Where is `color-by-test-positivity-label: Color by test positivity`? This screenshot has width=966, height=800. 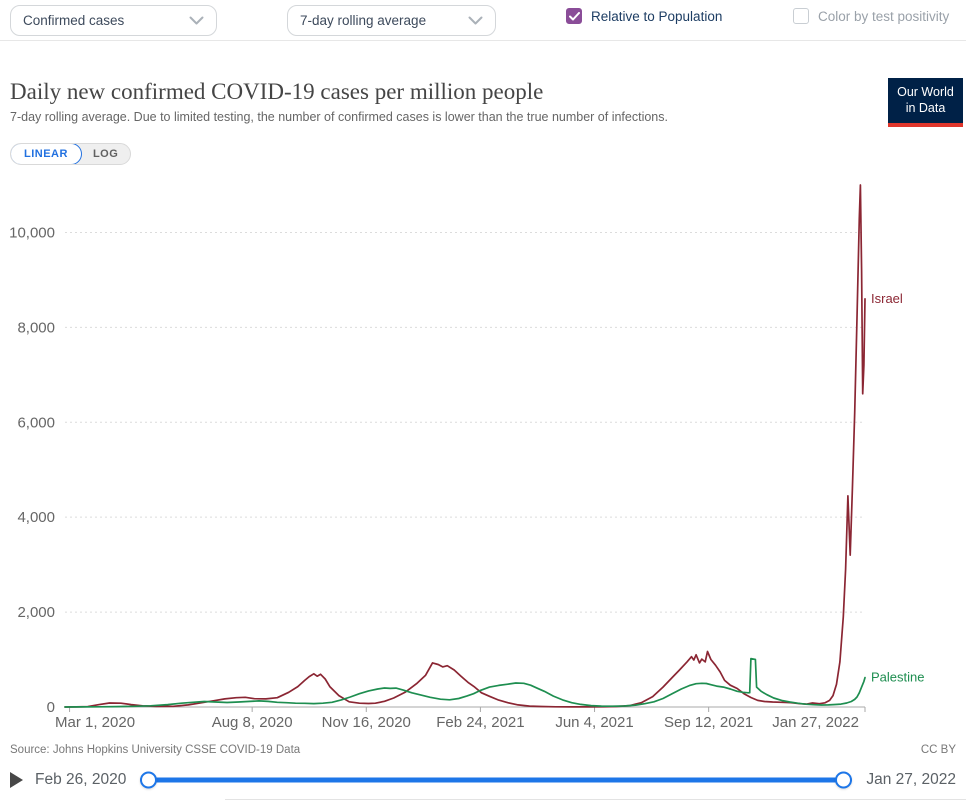 color-by-test-positivity-label: Color by test positivity is located at coordinates (884, 16).